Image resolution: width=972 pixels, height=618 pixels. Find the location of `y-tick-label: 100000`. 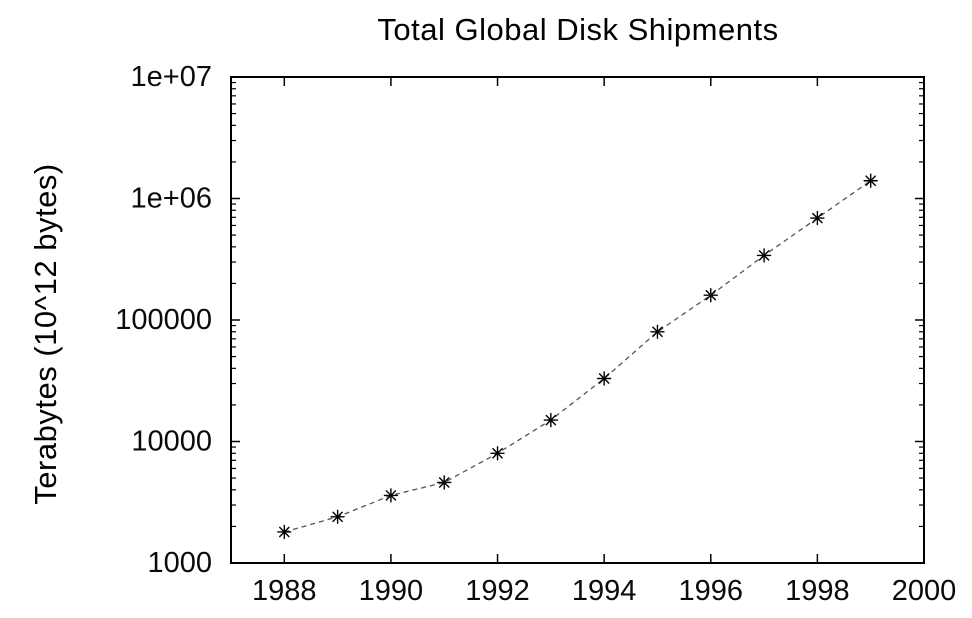

y-tick-label: 100000 is located at coordinates (163, 320).